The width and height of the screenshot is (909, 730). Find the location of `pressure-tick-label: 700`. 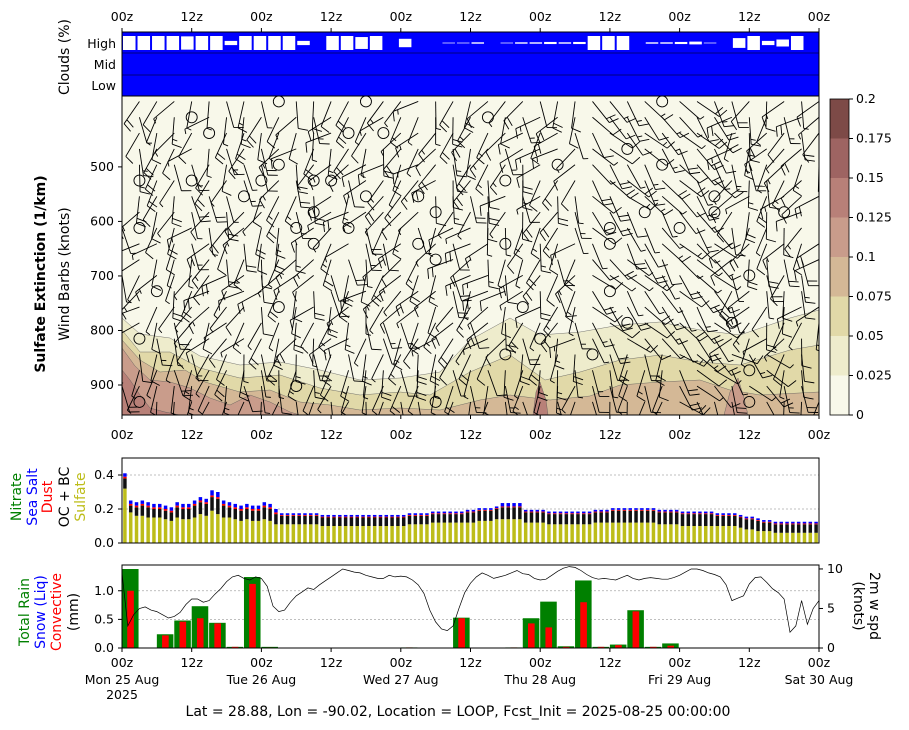

pressure-tick-label: 700 is located at coordinates (102, 275).